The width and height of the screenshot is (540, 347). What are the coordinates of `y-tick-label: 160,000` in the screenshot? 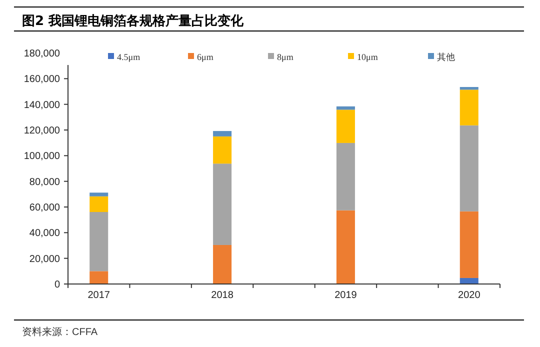 It's located at (42, 80).